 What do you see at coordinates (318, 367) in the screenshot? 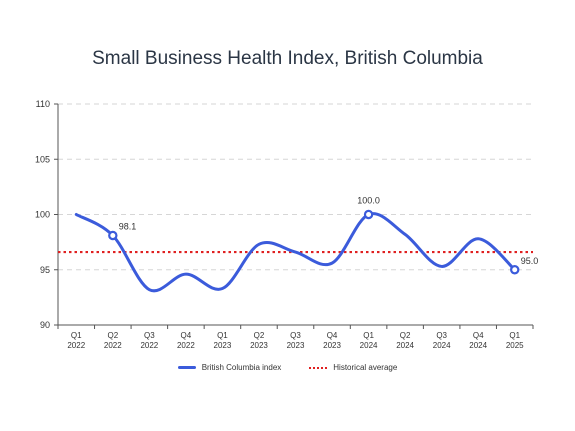
I see `legend-swatch-average` at bounding box center [318, 367].